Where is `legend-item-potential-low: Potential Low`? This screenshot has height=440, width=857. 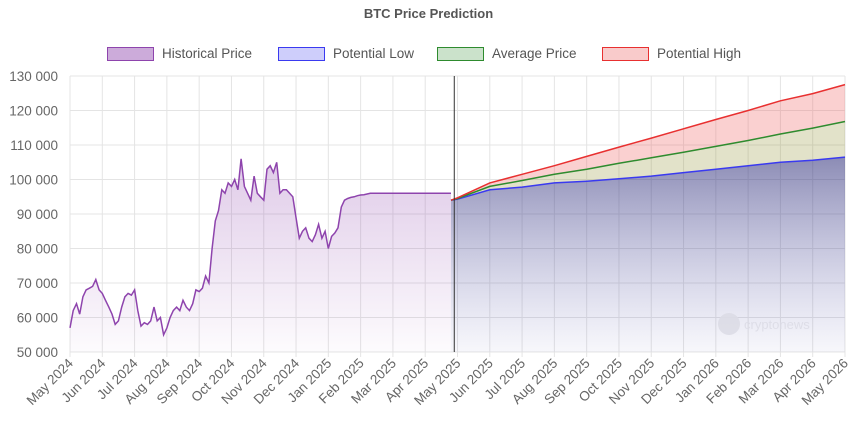 legend-item-potential-low: Potential Low is located at coordinates (346, 53).